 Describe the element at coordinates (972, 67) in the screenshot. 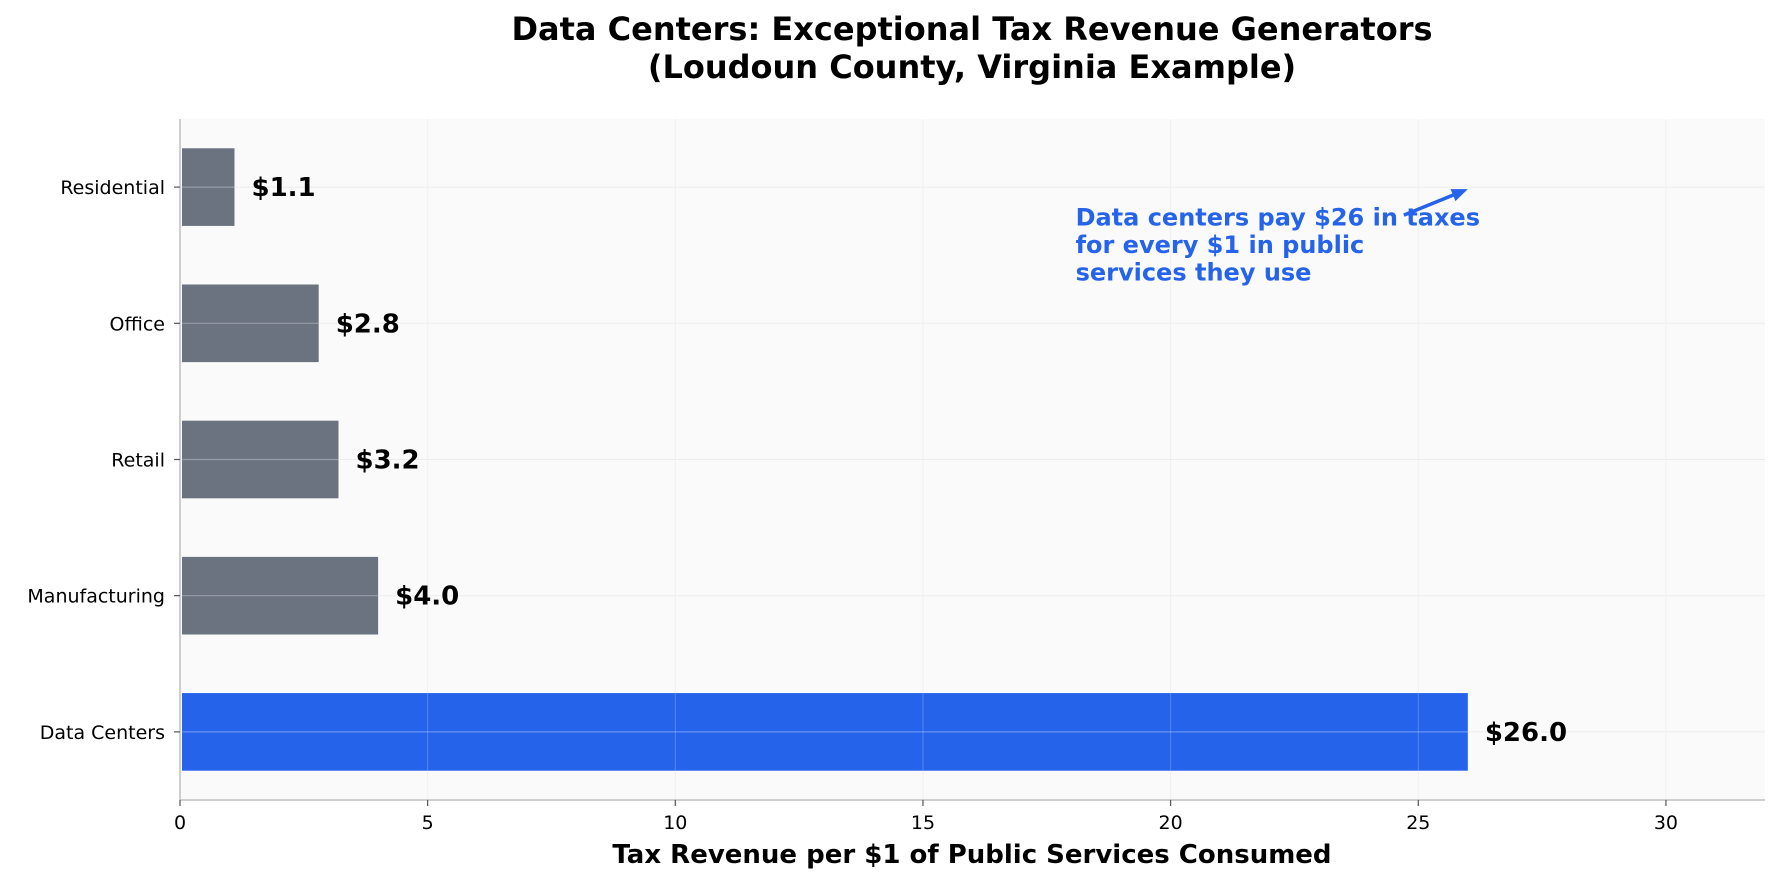

I see `chart-subtitle: (Loudoun County, Virginia Example)` at that location.